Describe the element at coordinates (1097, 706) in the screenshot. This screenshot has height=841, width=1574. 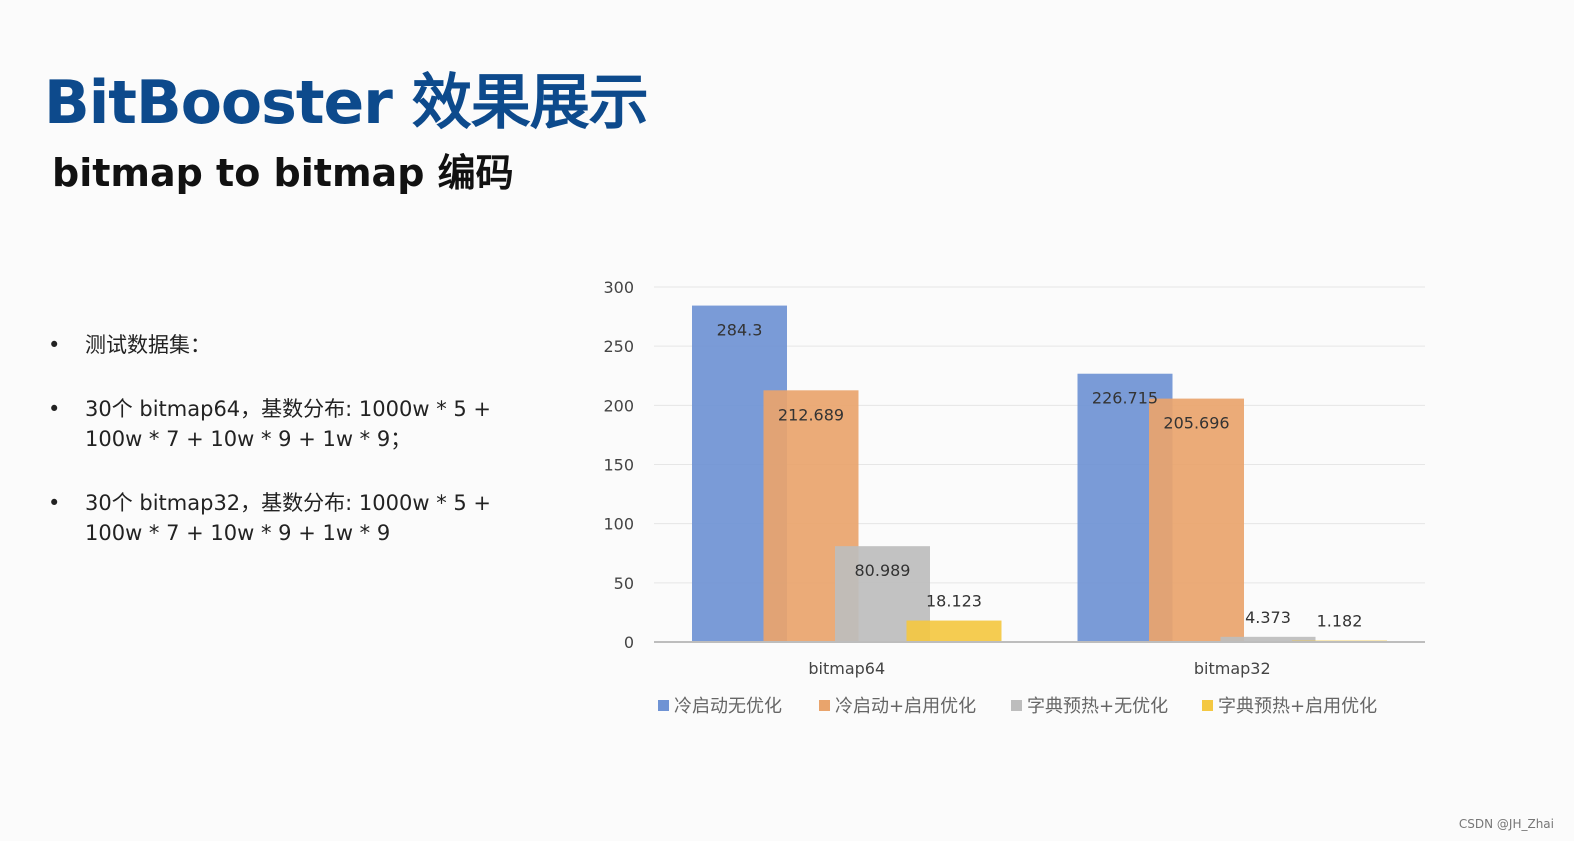
I see `legend-label: 字典预热+无优化` at that location.